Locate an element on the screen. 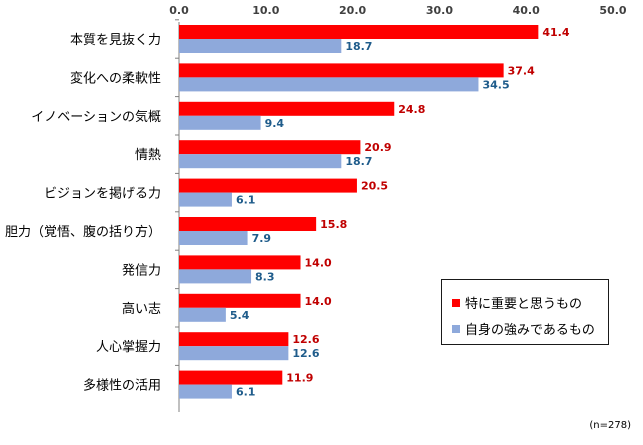 This screenshot has width=643, height=445. data-label-strength: 12.6 is located at coordinates (305, 353).